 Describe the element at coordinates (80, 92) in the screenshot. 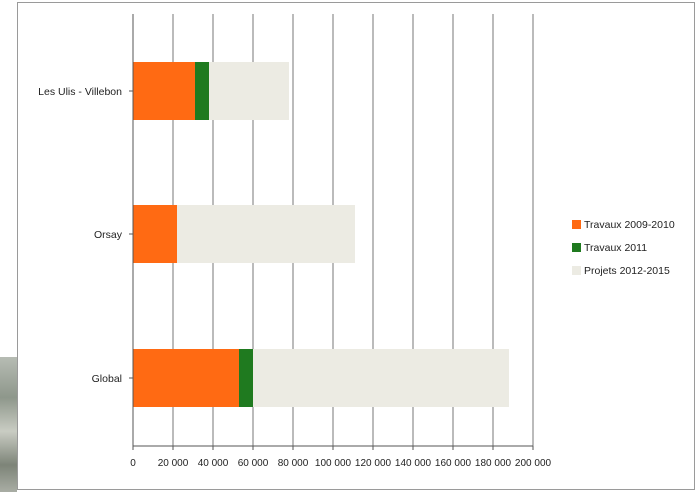

I see `category-label: Les Ulis - Villebon` at that location.